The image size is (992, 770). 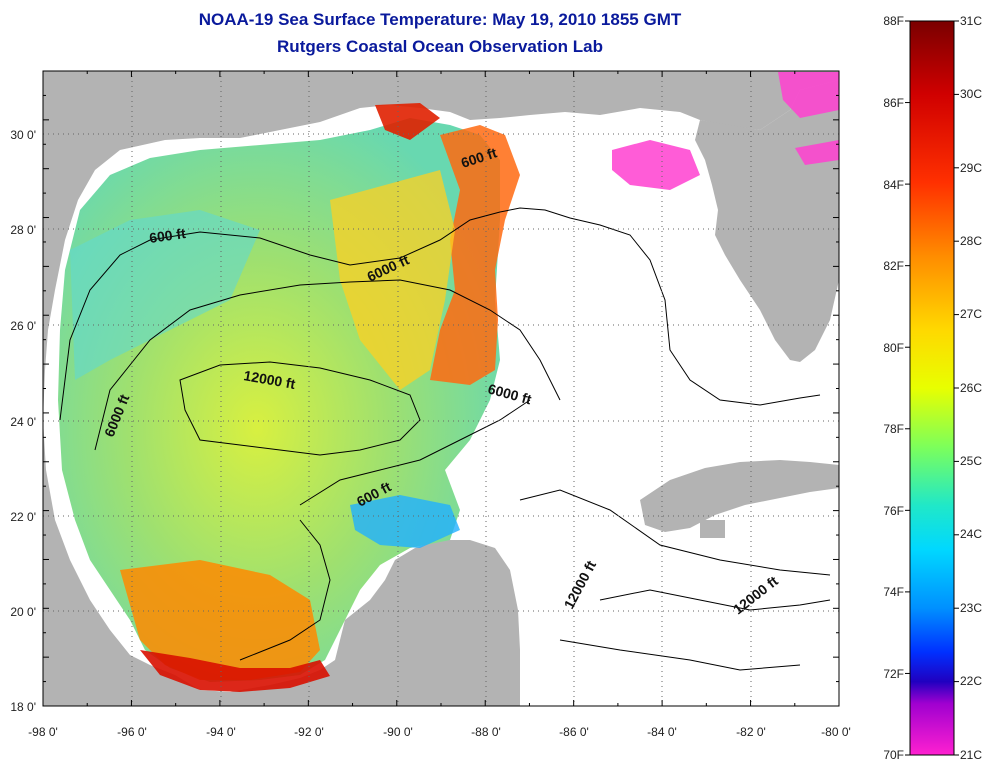 I want to click on lat-tick-label: 24 0', so click(x=23, y=422).